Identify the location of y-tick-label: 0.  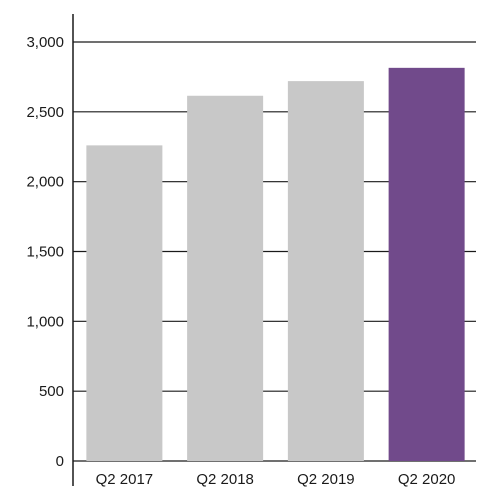
(60, 461).